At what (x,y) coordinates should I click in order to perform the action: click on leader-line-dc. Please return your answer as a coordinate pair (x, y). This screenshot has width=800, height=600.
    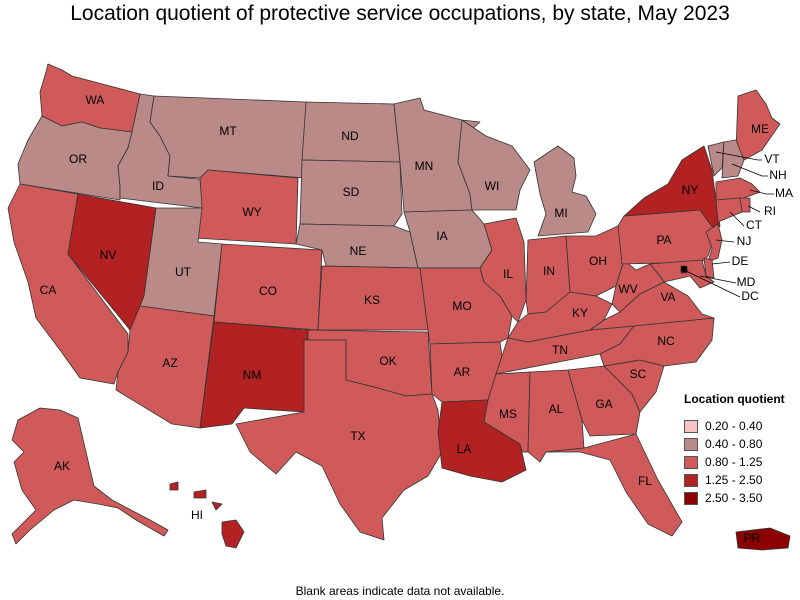
    Looking at the image, I should click on (712, 283).